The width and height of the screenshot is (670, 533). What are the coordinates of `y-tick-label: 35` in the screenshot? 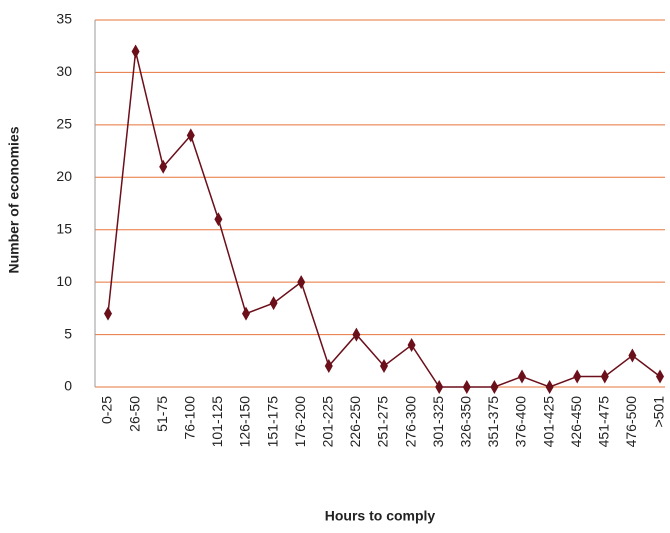 It's located at (64, 19).